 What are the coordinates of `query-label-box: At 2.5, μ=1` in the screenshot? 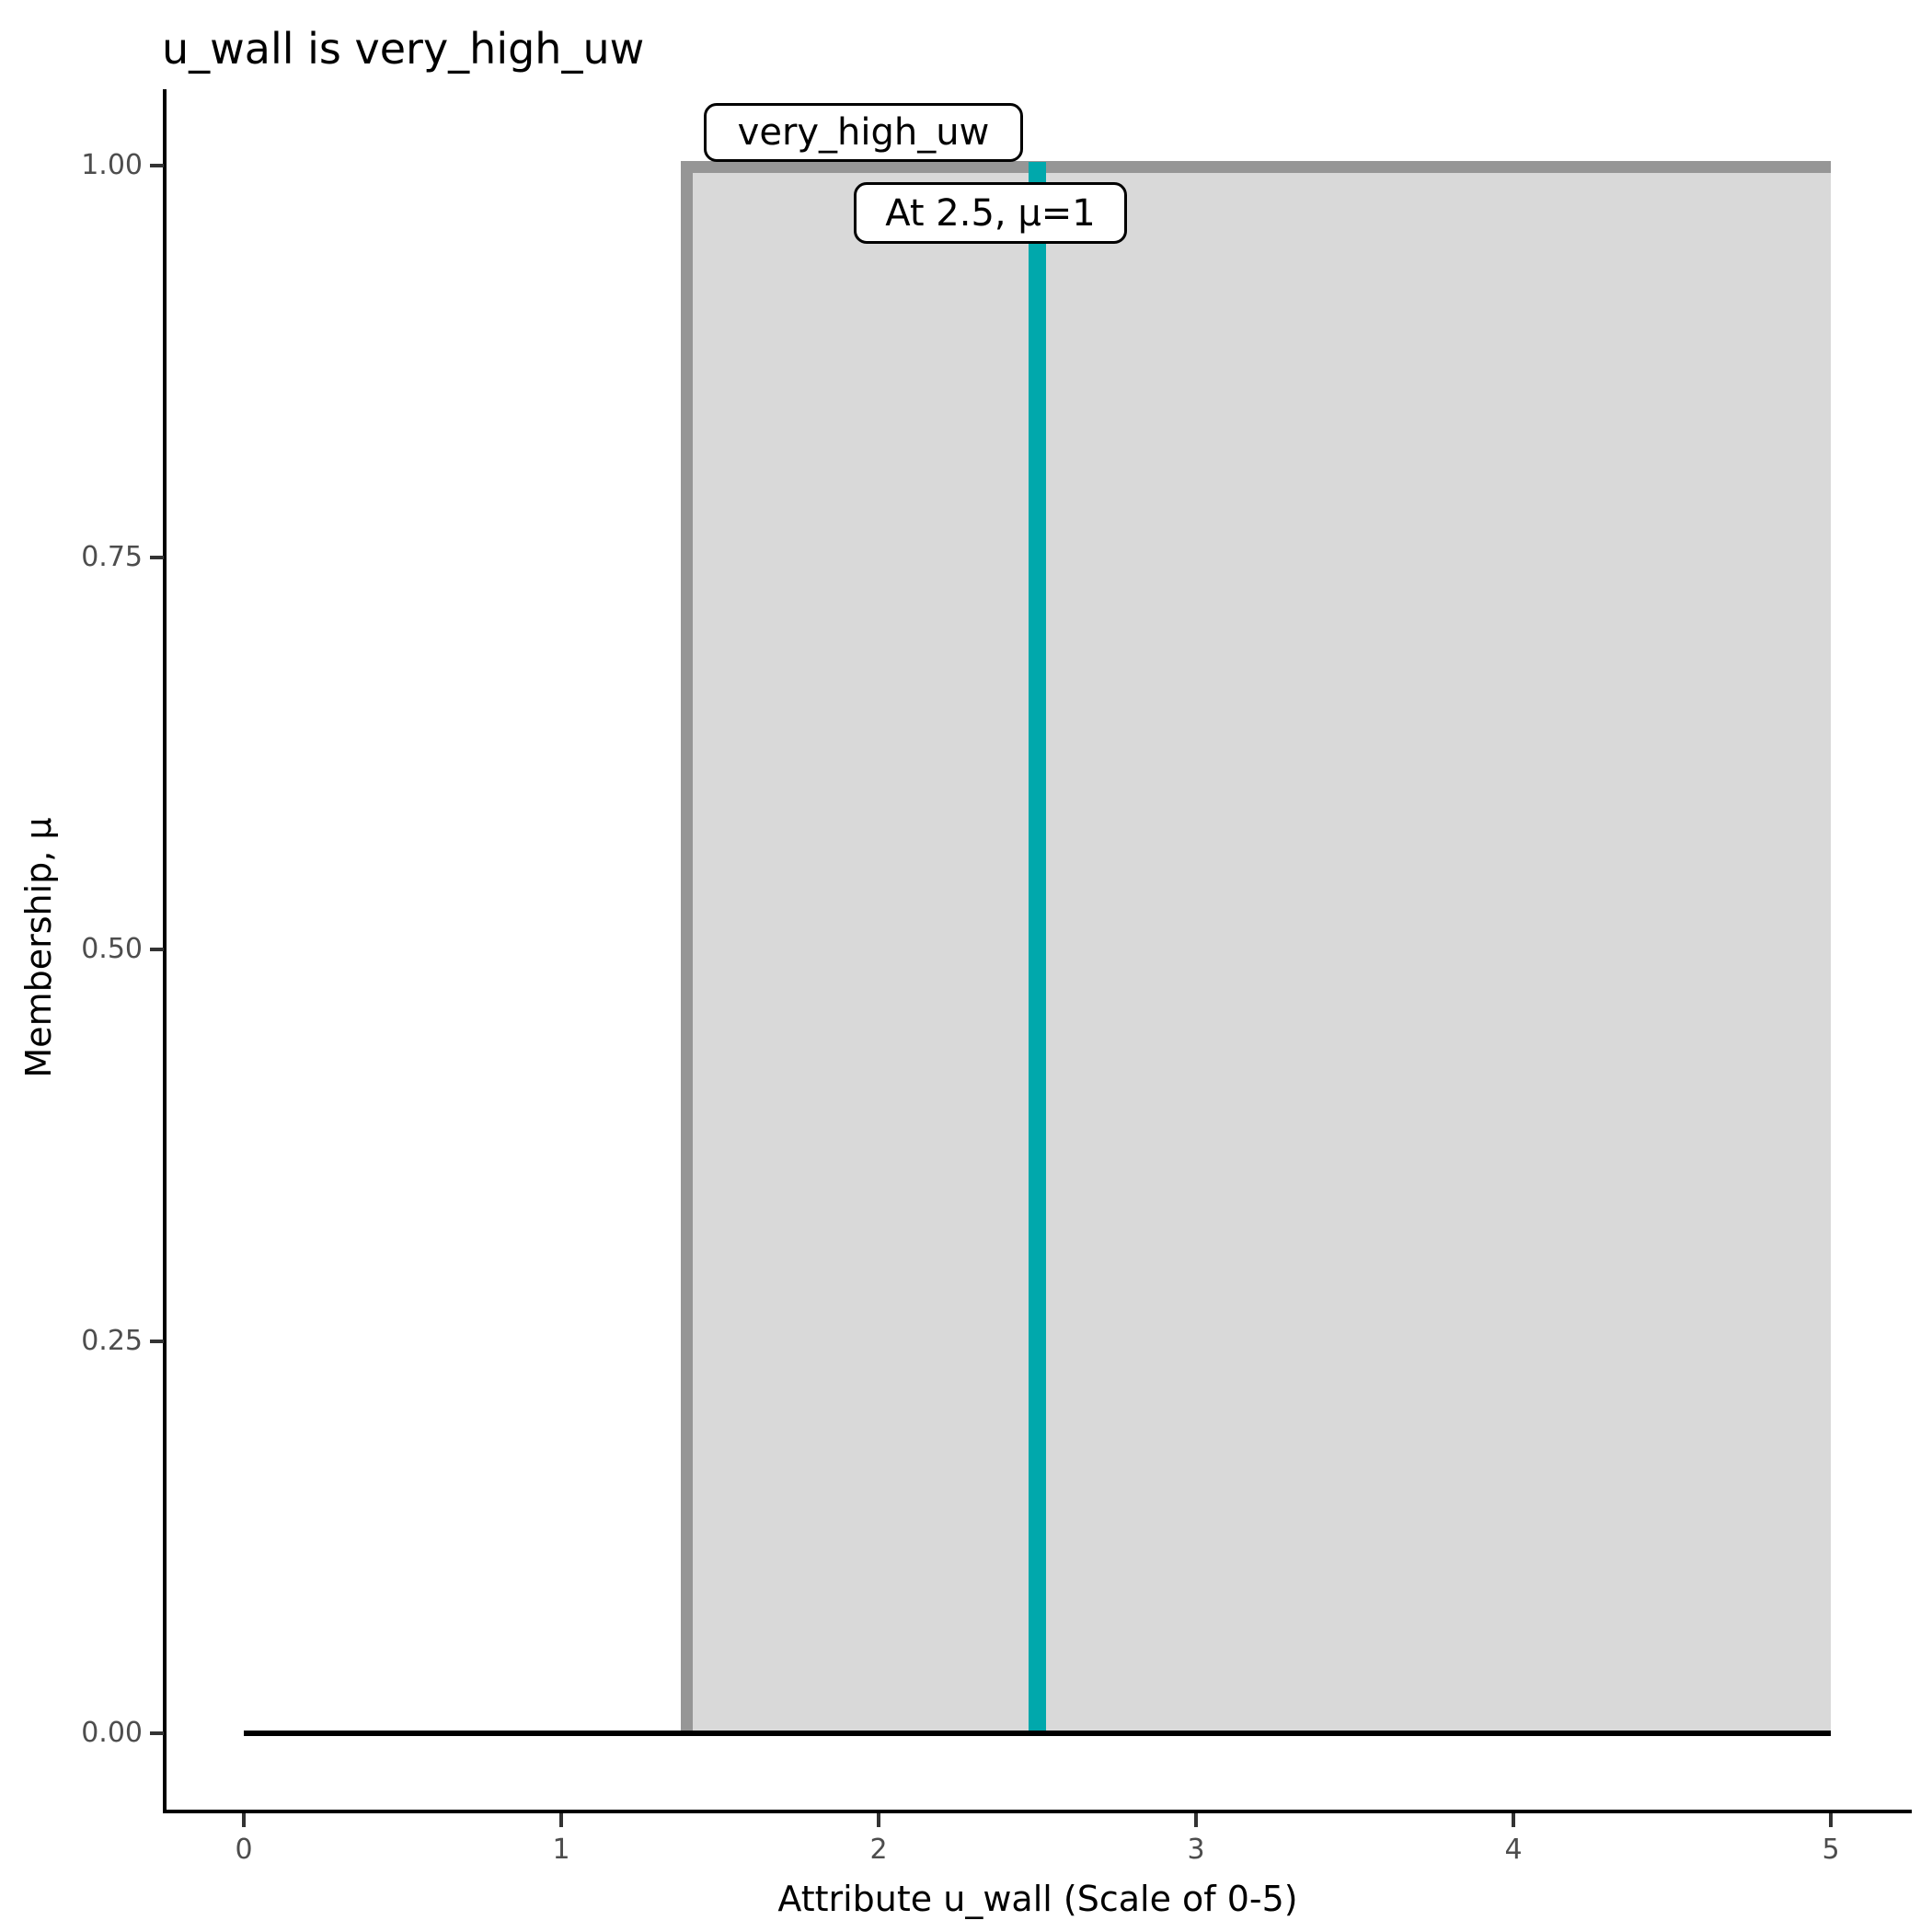 It's located at (991, 213).